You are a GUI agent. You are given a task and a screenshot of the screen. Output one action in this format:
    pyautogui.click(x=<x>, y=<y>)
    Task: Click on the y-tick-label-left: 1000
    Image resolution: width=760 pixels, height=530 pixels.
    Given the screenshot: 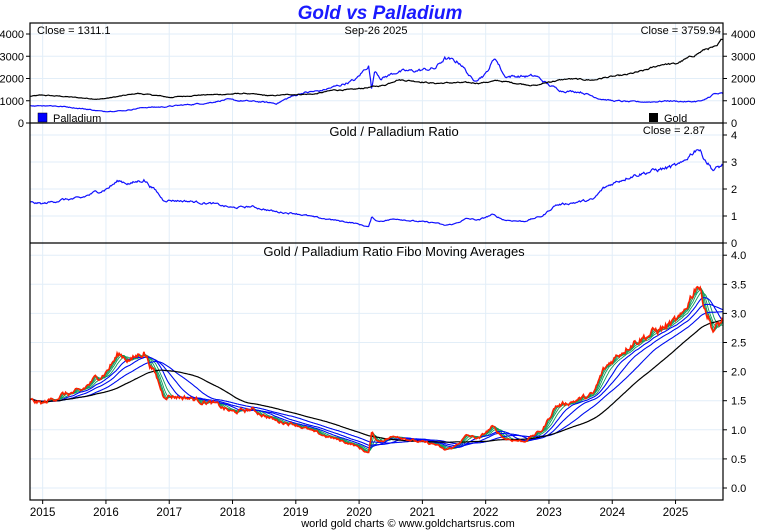 What is the action you would take?
    pyautogui.click(x=12, y=102)
    